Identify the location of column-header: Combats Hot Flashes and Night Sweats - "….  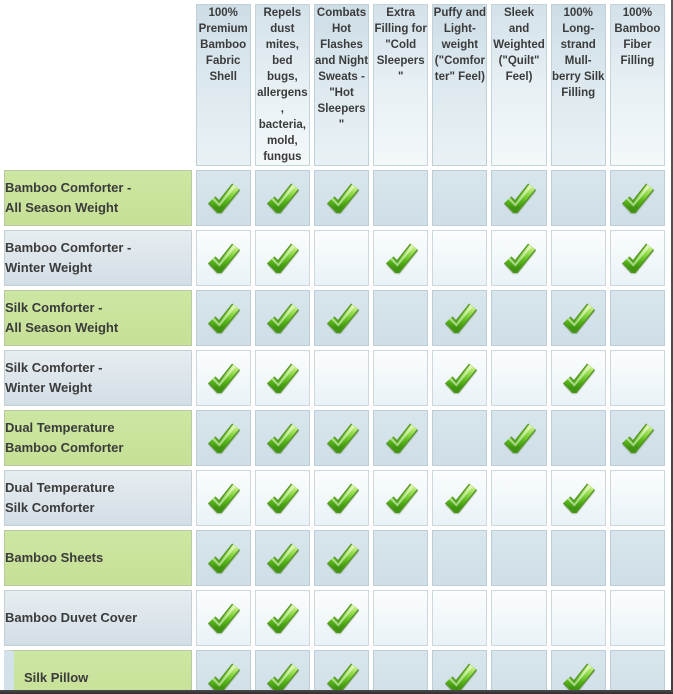
(341, 85).